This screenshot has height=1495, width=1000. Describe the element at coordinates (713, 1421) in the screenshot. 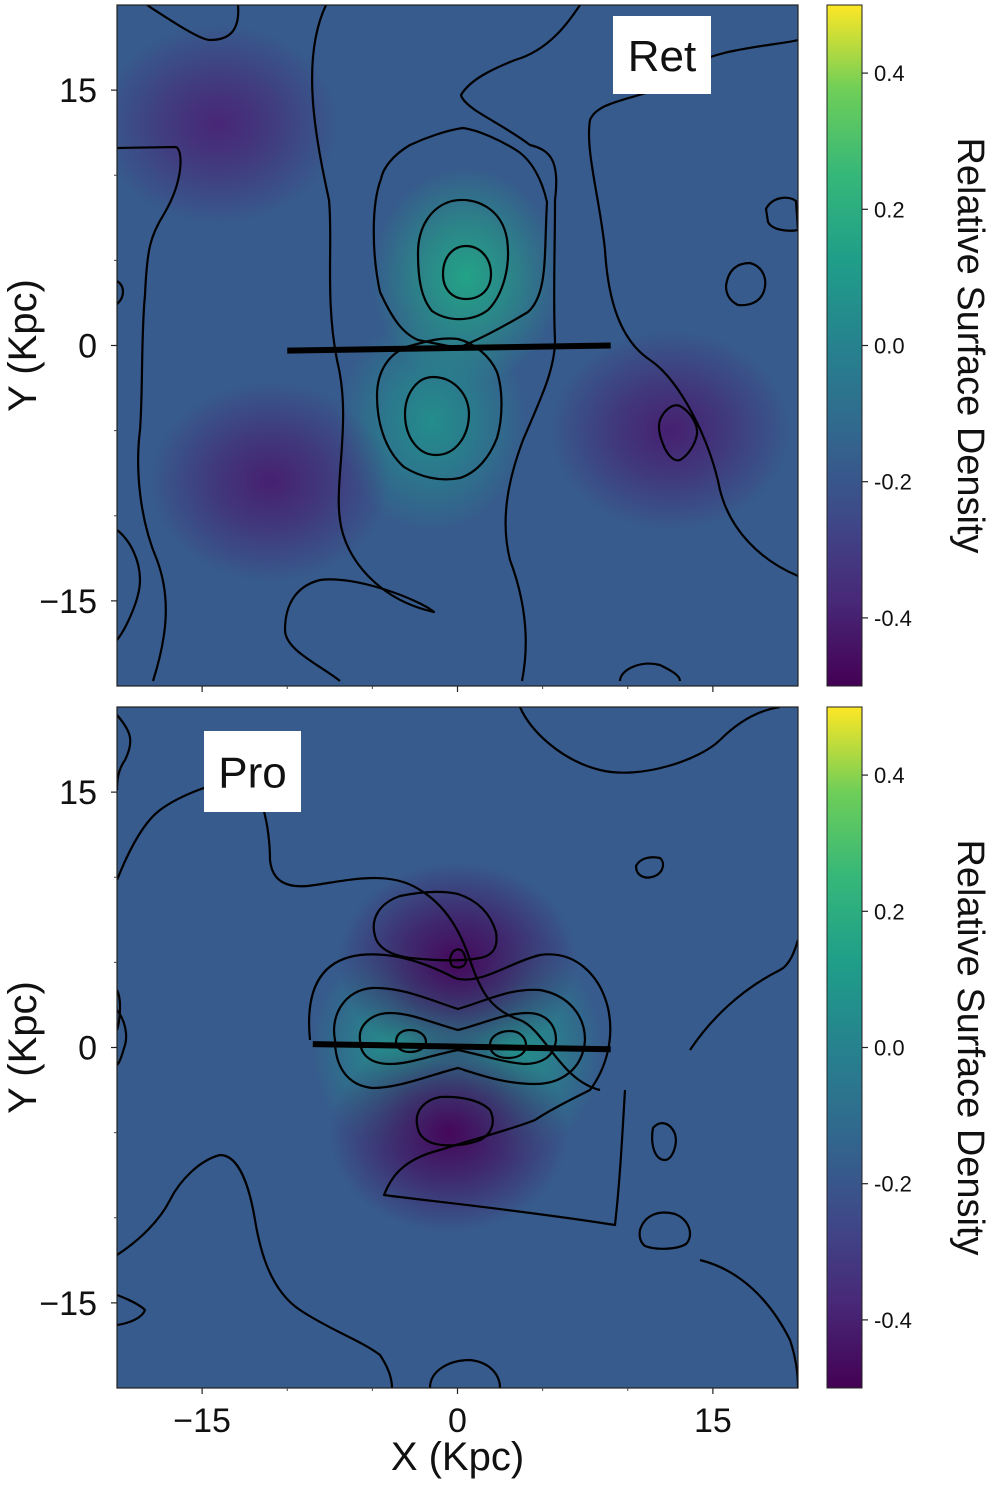

I see `x-tick-label: 15` at that location.